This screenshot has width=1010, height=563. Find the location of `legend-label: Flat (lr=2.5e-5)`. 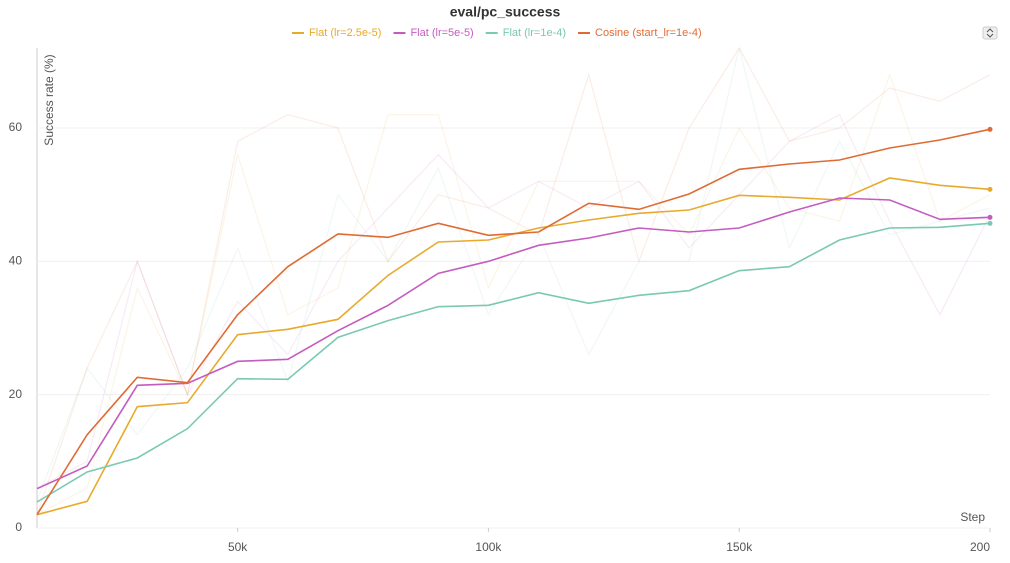

legend-label: Flat (lr=2.5e-5) is located at coordinates (345, 33).